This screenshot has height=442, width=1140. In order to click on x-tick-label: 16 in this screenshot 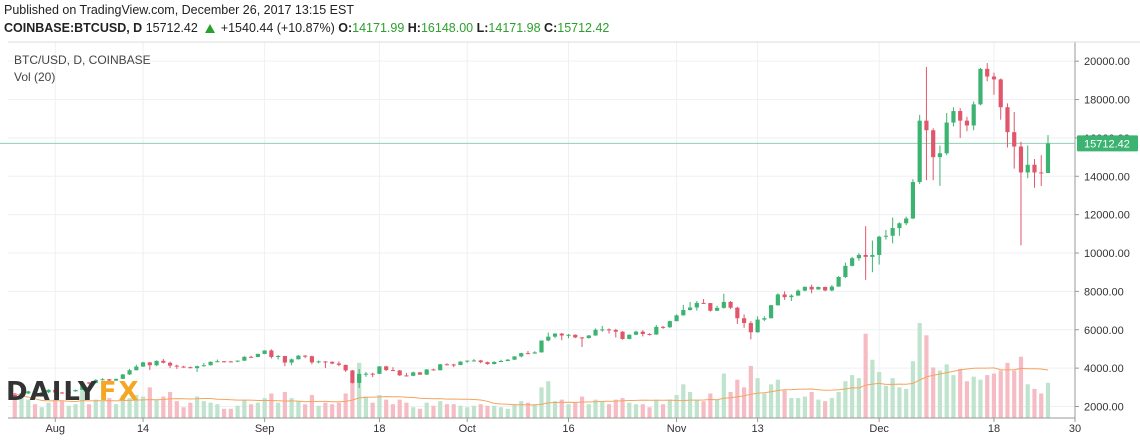, I will do `click(568, 429)`.